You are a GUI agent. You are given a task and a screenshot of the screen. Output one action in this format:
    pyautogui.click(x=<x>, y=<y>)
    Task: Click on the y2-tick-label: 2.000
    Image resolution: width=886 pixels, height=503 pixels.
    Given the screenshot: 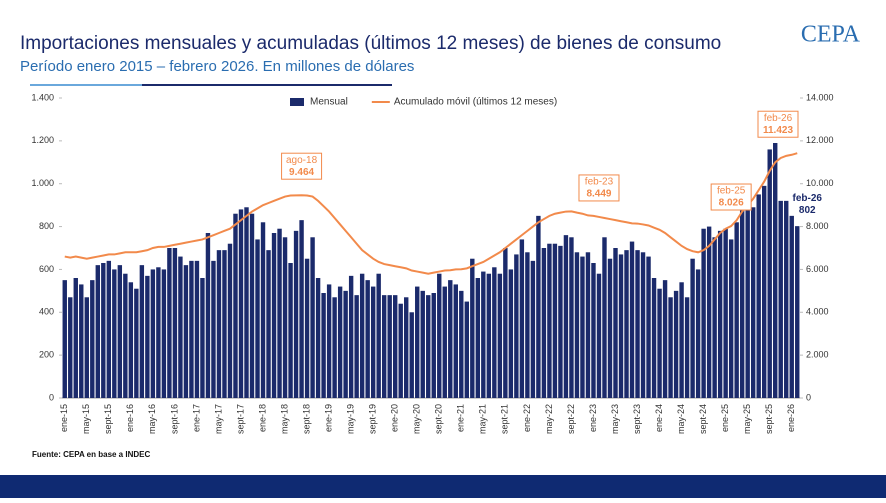 What is the action you would take?
    pyautogui.click(x=817, y=355)
    